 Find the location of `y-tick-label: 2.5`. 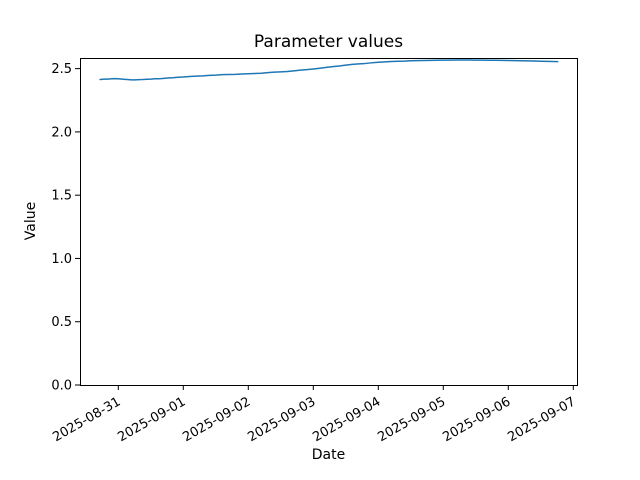

y-tick-label: 2.5 is located at coordinates (61, 69).